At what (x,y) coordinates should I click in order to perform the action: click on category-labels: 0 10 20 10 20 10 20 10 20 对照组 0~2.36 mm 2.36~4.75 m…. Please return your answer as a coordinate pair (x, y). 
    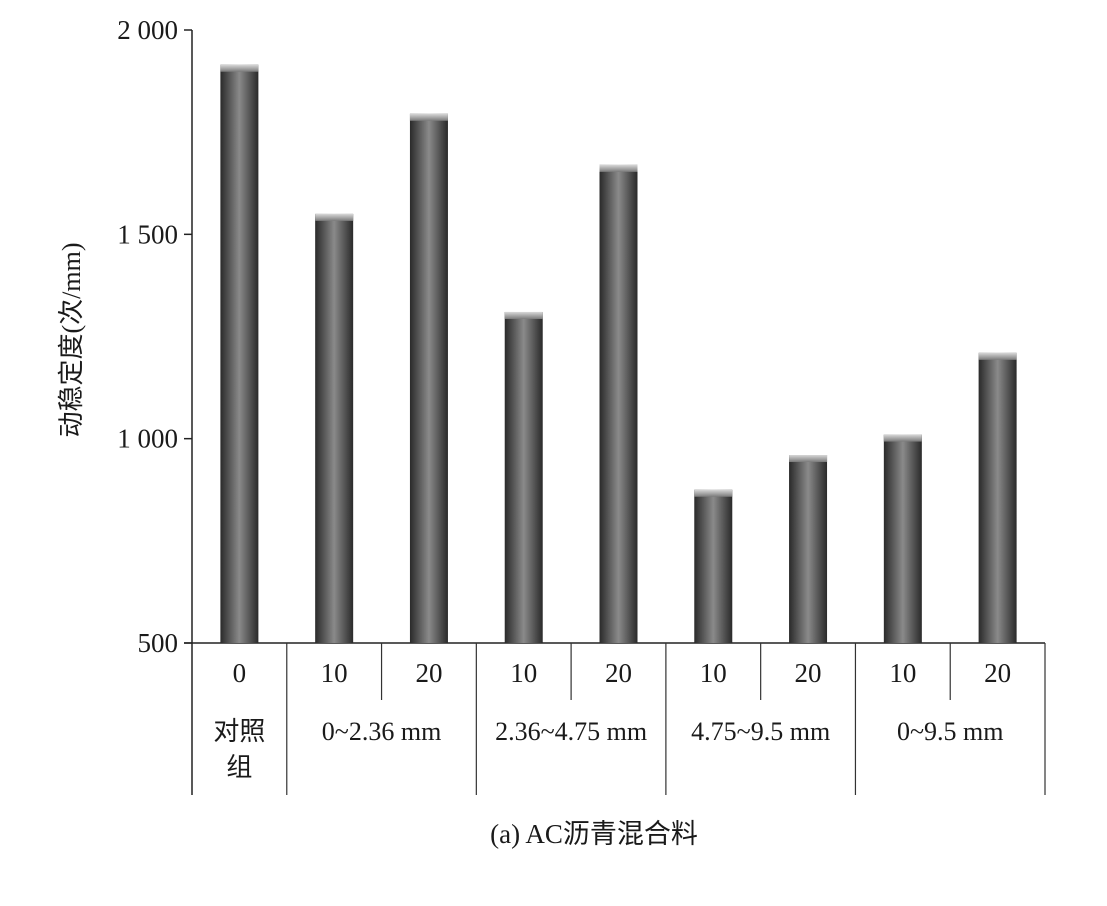
    Looking at the image, I should click on (612, 720).